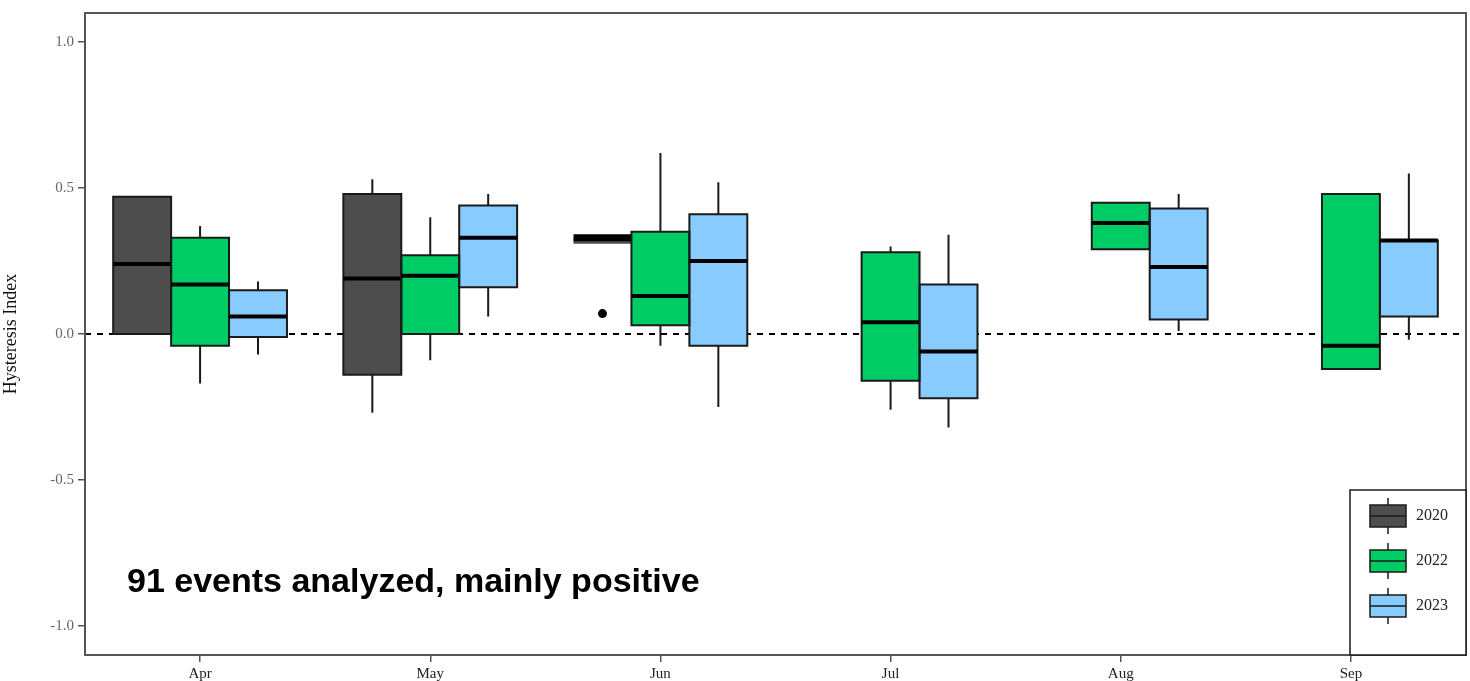  What do you see at coordinates (1432, 605) in the screenshot?
I see `legend-label: 2023` at bounding box center [1432, 605].